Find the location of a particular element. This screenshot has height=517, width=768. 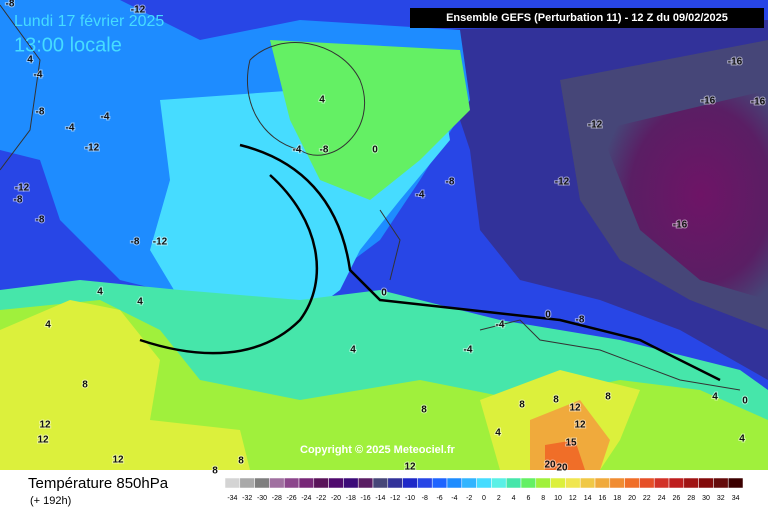

legend-label: -12 is located at coordinates (395, 498).